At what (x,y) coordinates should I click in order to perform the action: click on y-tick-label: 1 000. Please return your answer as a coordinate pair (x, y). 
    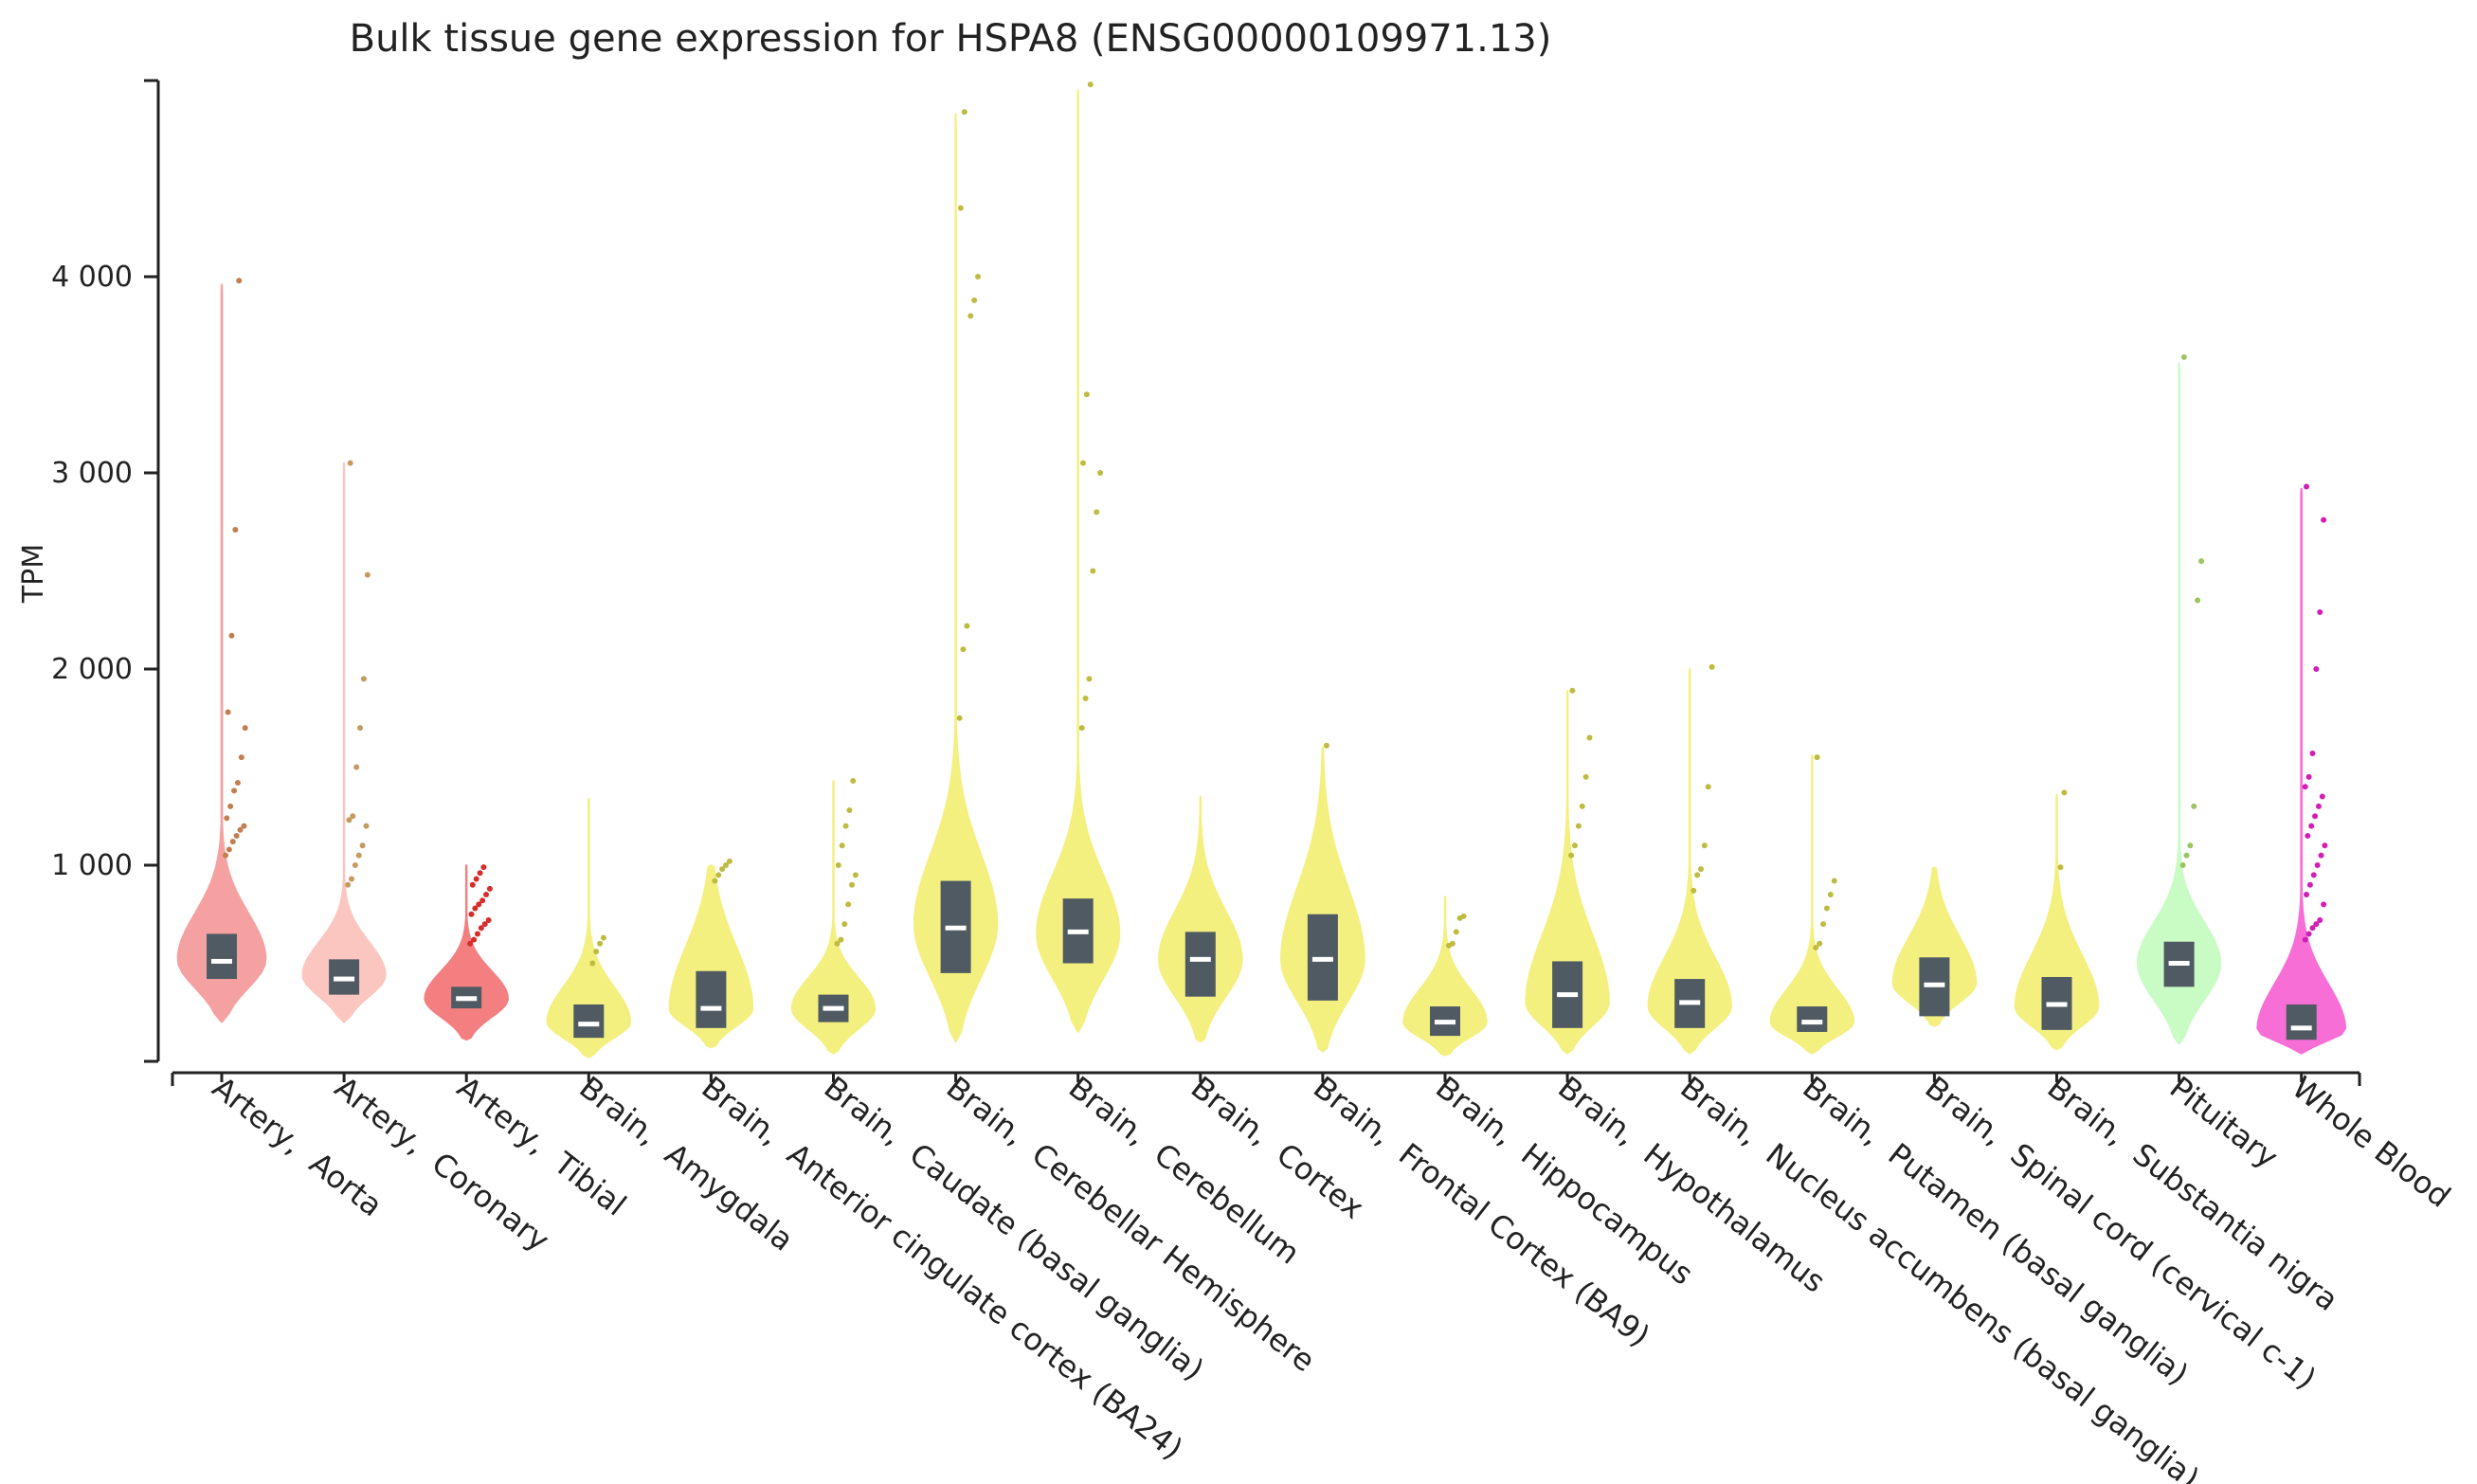
    Looking at the image, I should click on (92, 865).